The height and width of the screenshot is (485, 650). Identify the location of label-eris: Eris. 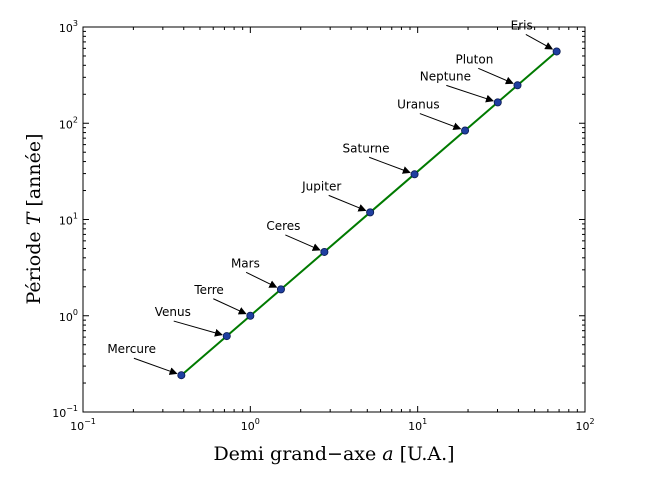
(522, 25).